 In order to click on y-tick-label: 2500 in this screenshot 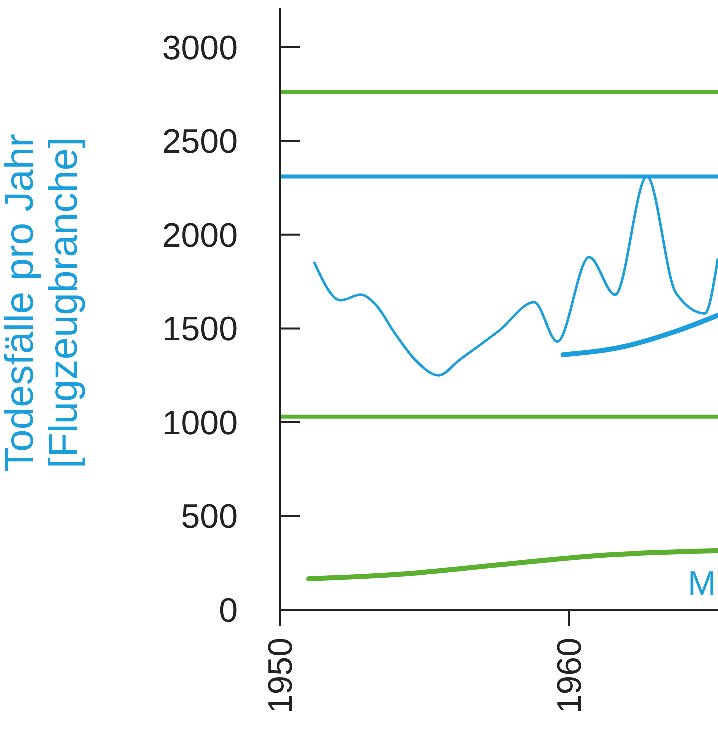, I will do `click(200, 142)`.